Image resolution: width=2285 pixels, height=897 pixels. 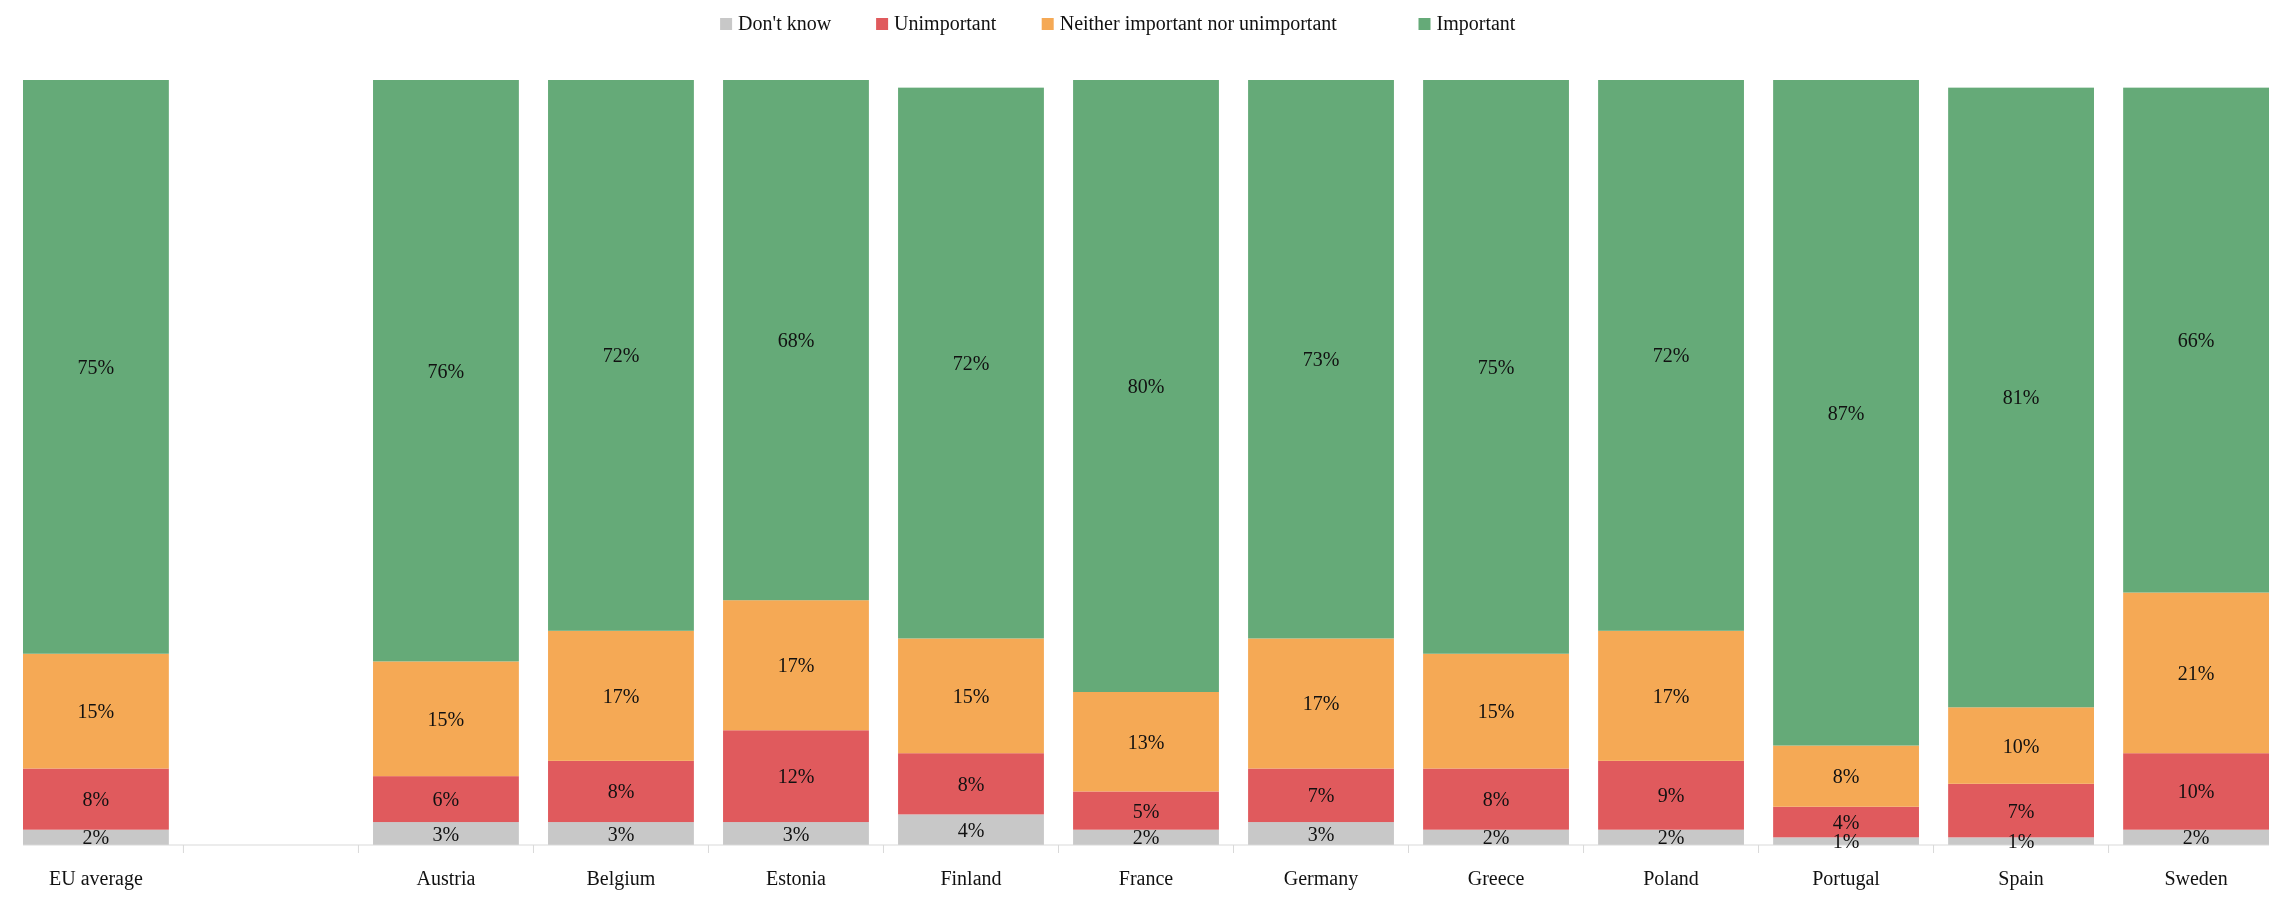 I want to click on legend-label: Important, so click(x=1476, y=23).